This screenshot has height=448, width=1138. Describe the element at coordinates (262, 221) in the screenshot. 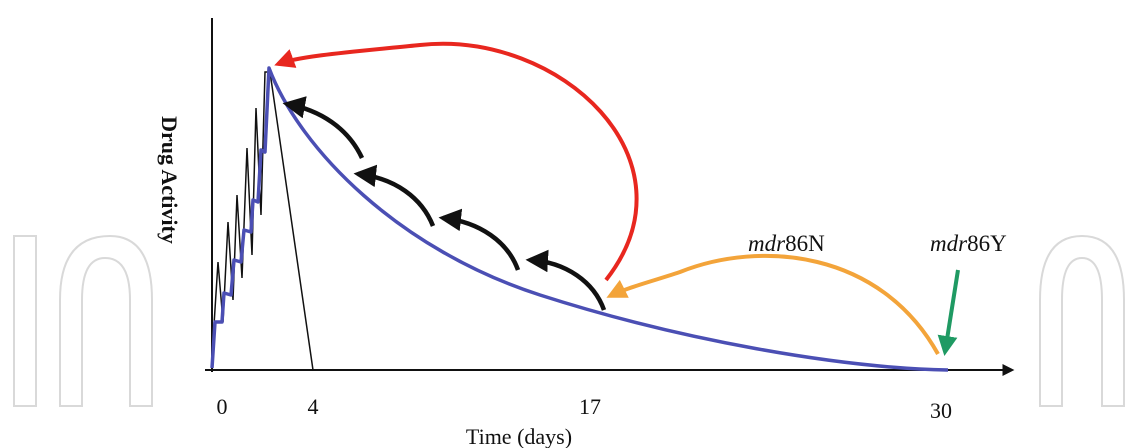

I see `fast-drug-sawtooth-line` at that location.